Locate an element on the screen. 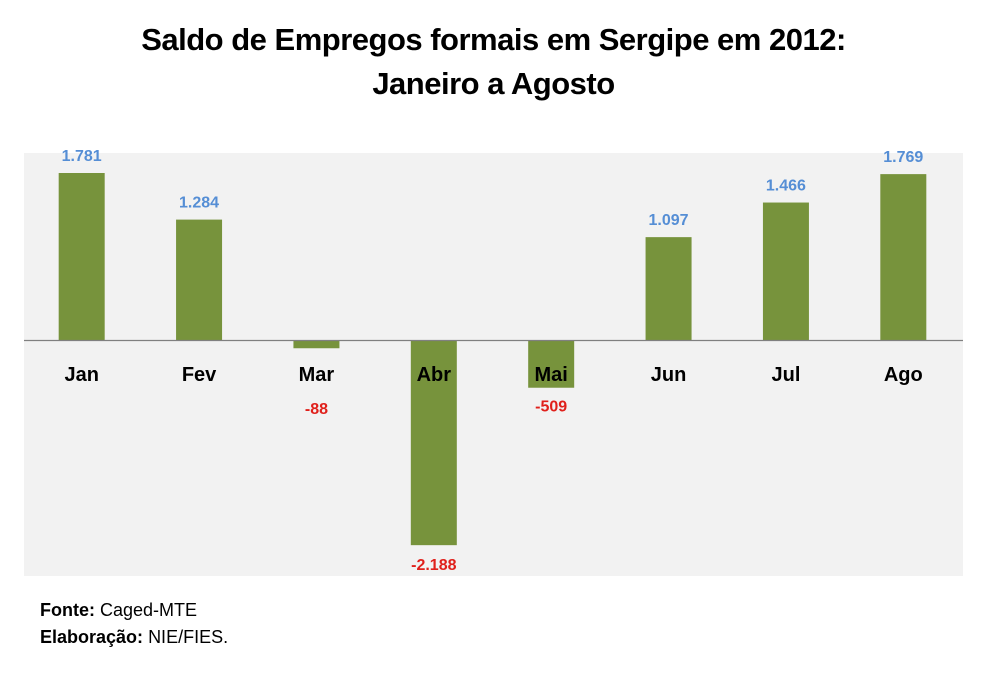  category-label-mai: Mai is located at coordinates (551, 375).